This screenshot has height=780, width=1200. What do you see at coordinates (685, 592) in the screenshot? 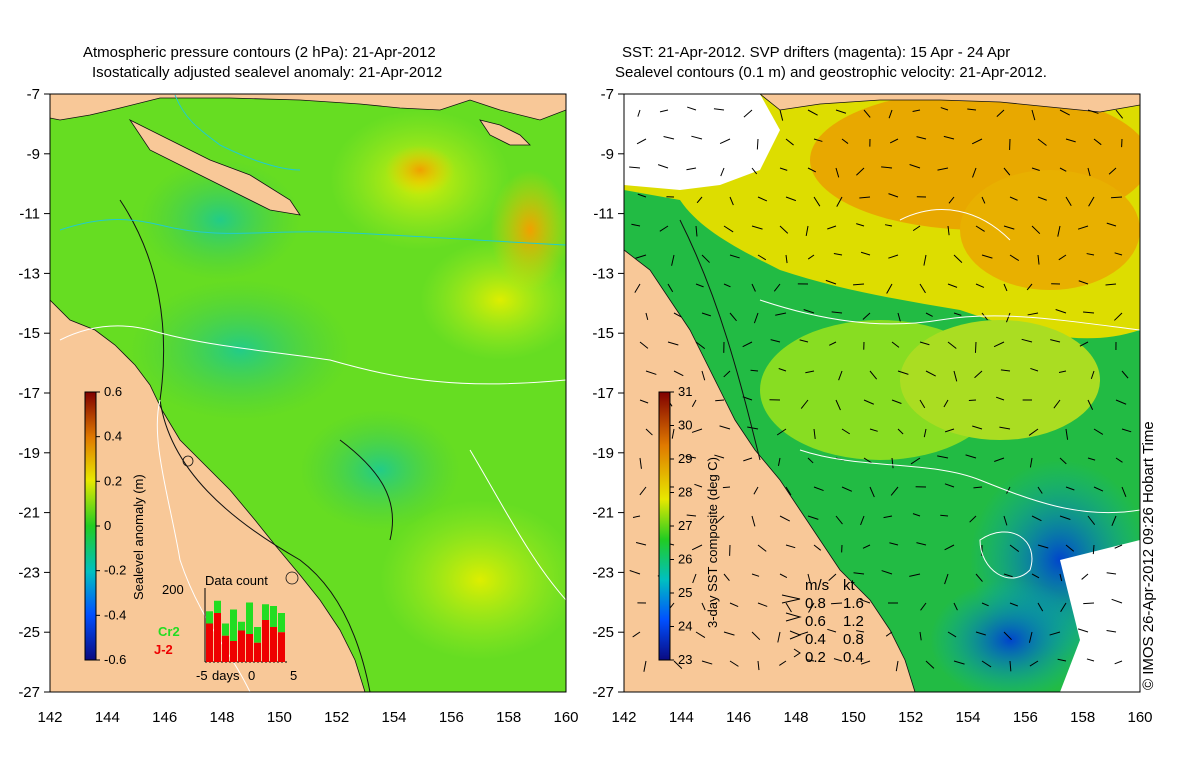
I see `colorbar-tick-label: 25` at bounding box center [685, 592].